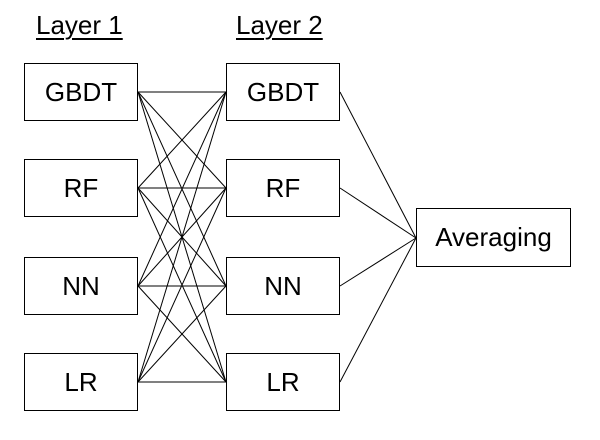 This screenshot has width=600, height=440. Describe the element at coordinates (182, 140) in the screenshot. I see `edge-l1-rf-to-l2-gbdt` at that location.